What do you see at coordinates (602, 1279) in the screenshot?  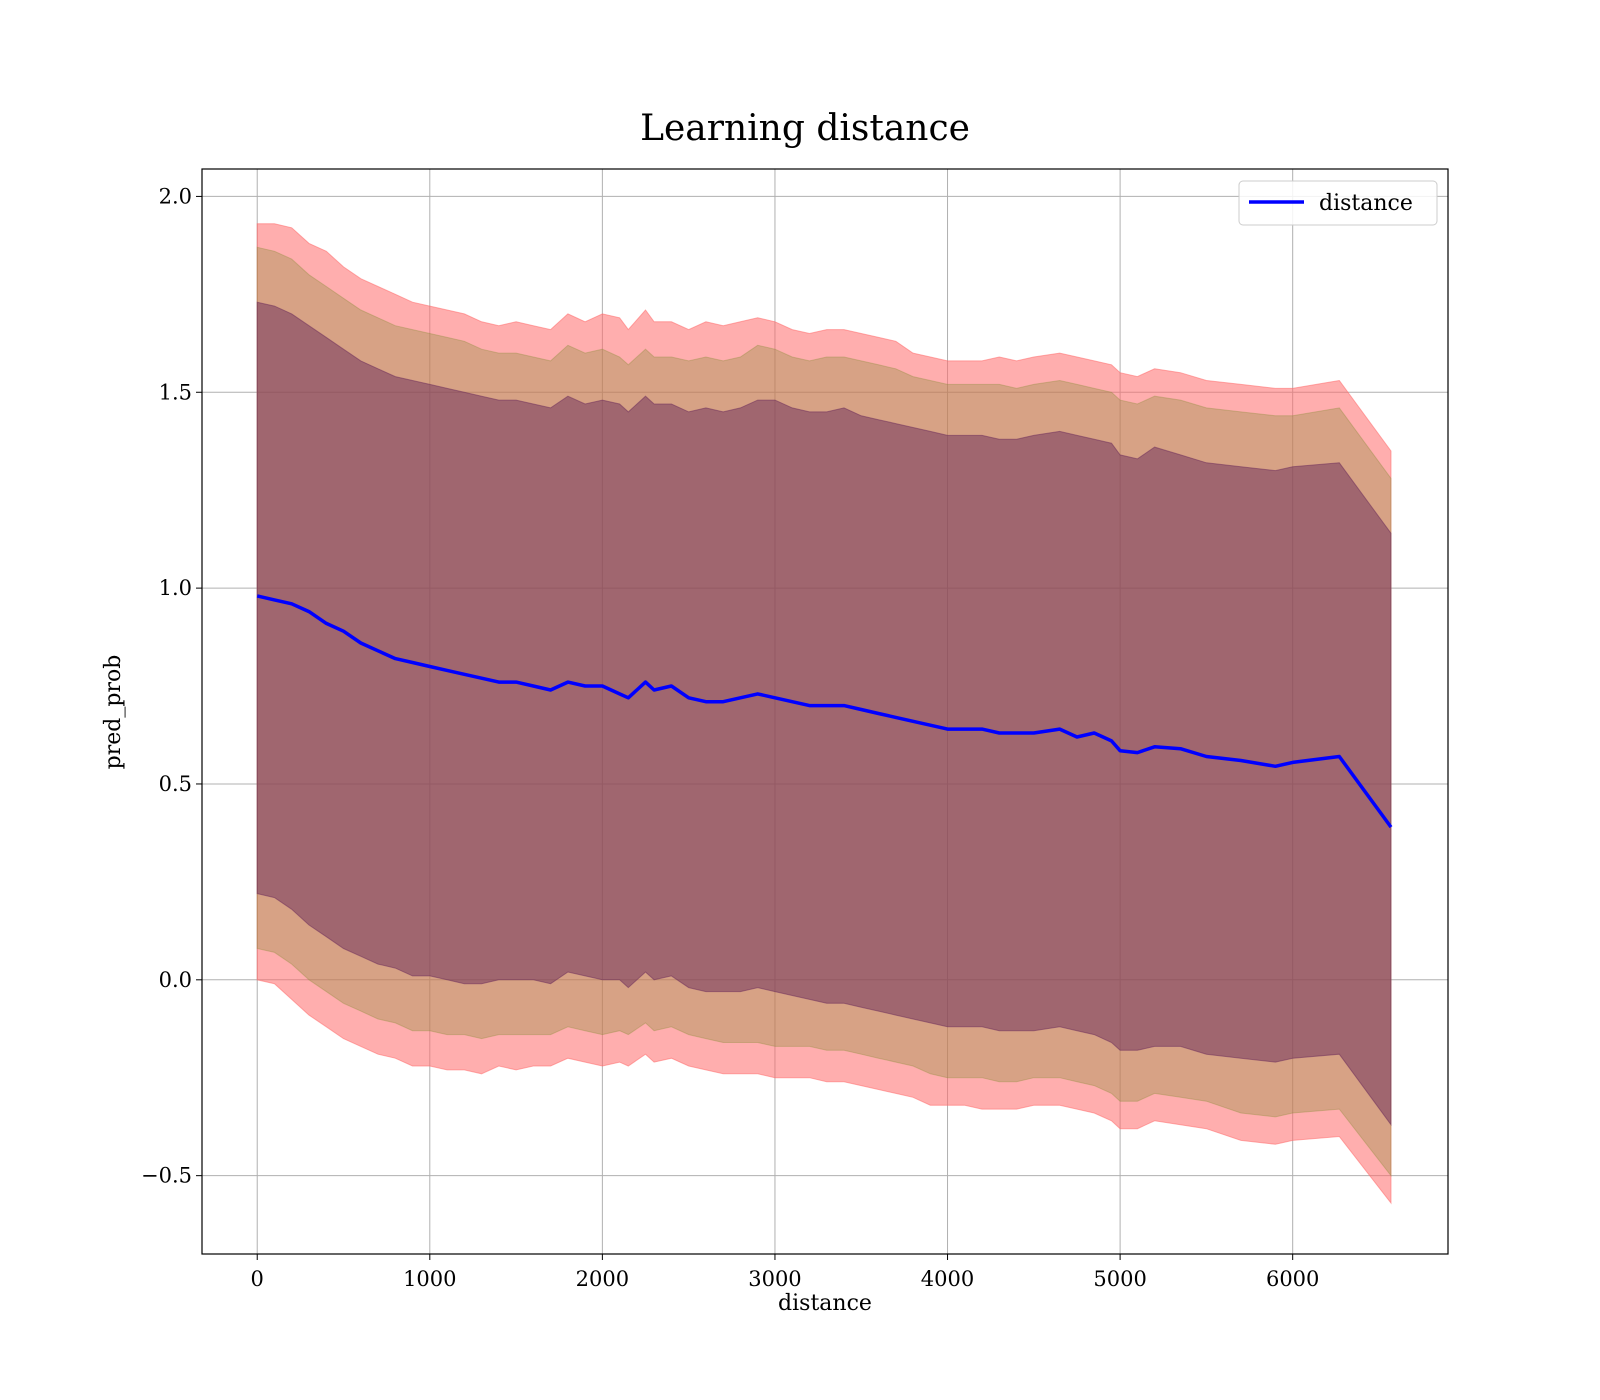 I see `x-tick-label: 2000` at bounding box center [602, 1279].